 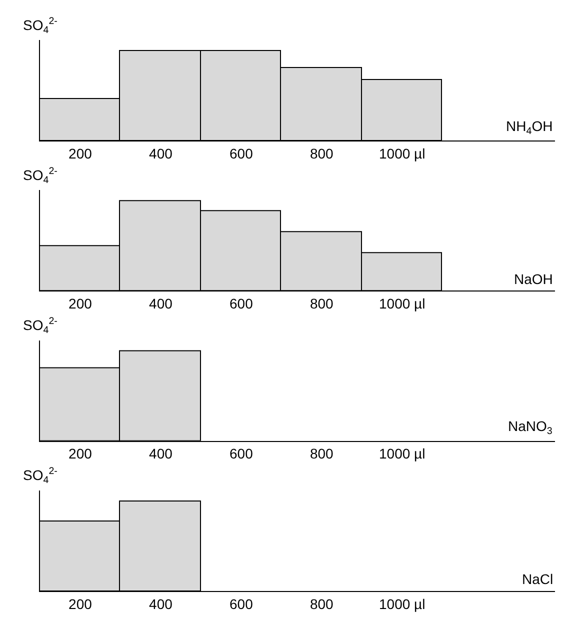 I want to click on x-axis-title: NaNO$_{3}$, so click(x=530, y=427).